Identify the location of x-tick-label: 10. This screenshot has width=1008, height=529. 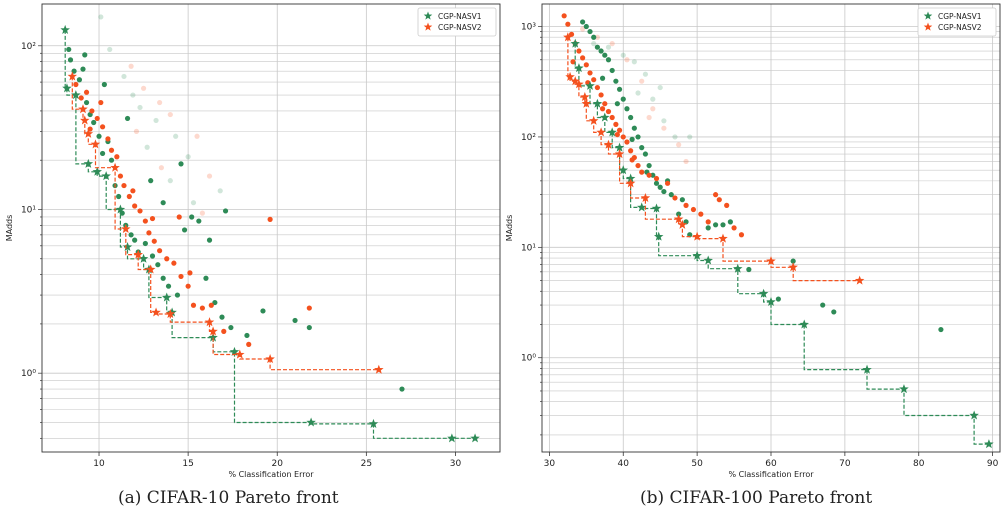
(99, 464).